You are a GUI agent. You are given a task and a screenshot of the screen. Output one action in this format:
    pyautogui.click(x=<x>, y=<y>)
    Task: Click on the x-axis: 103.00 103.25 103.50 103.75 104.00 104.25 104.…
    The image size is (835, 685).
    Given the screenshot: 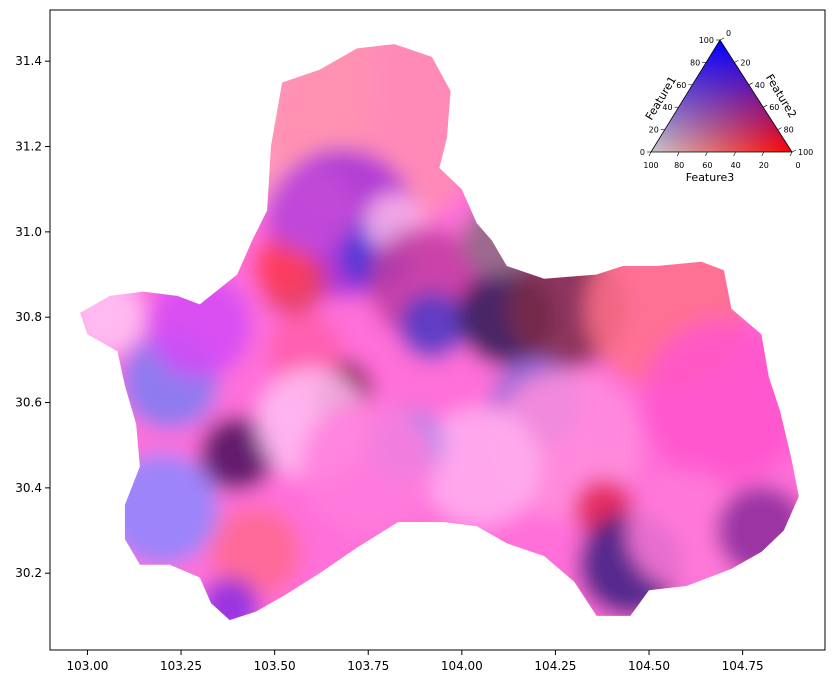 What is the action you would take?
    pyautogui.click(x=415, y=661)
    